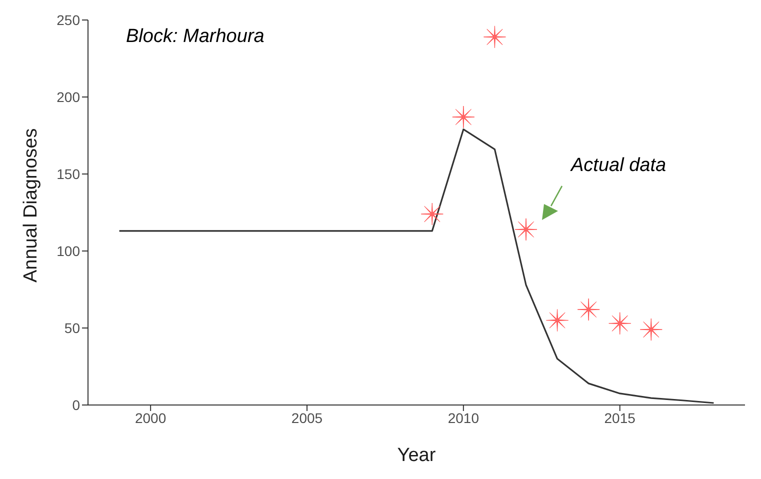 The height and width of the screenshot is (479, 761). I want to click on x-tick-label: 2005, so click(307, 418).